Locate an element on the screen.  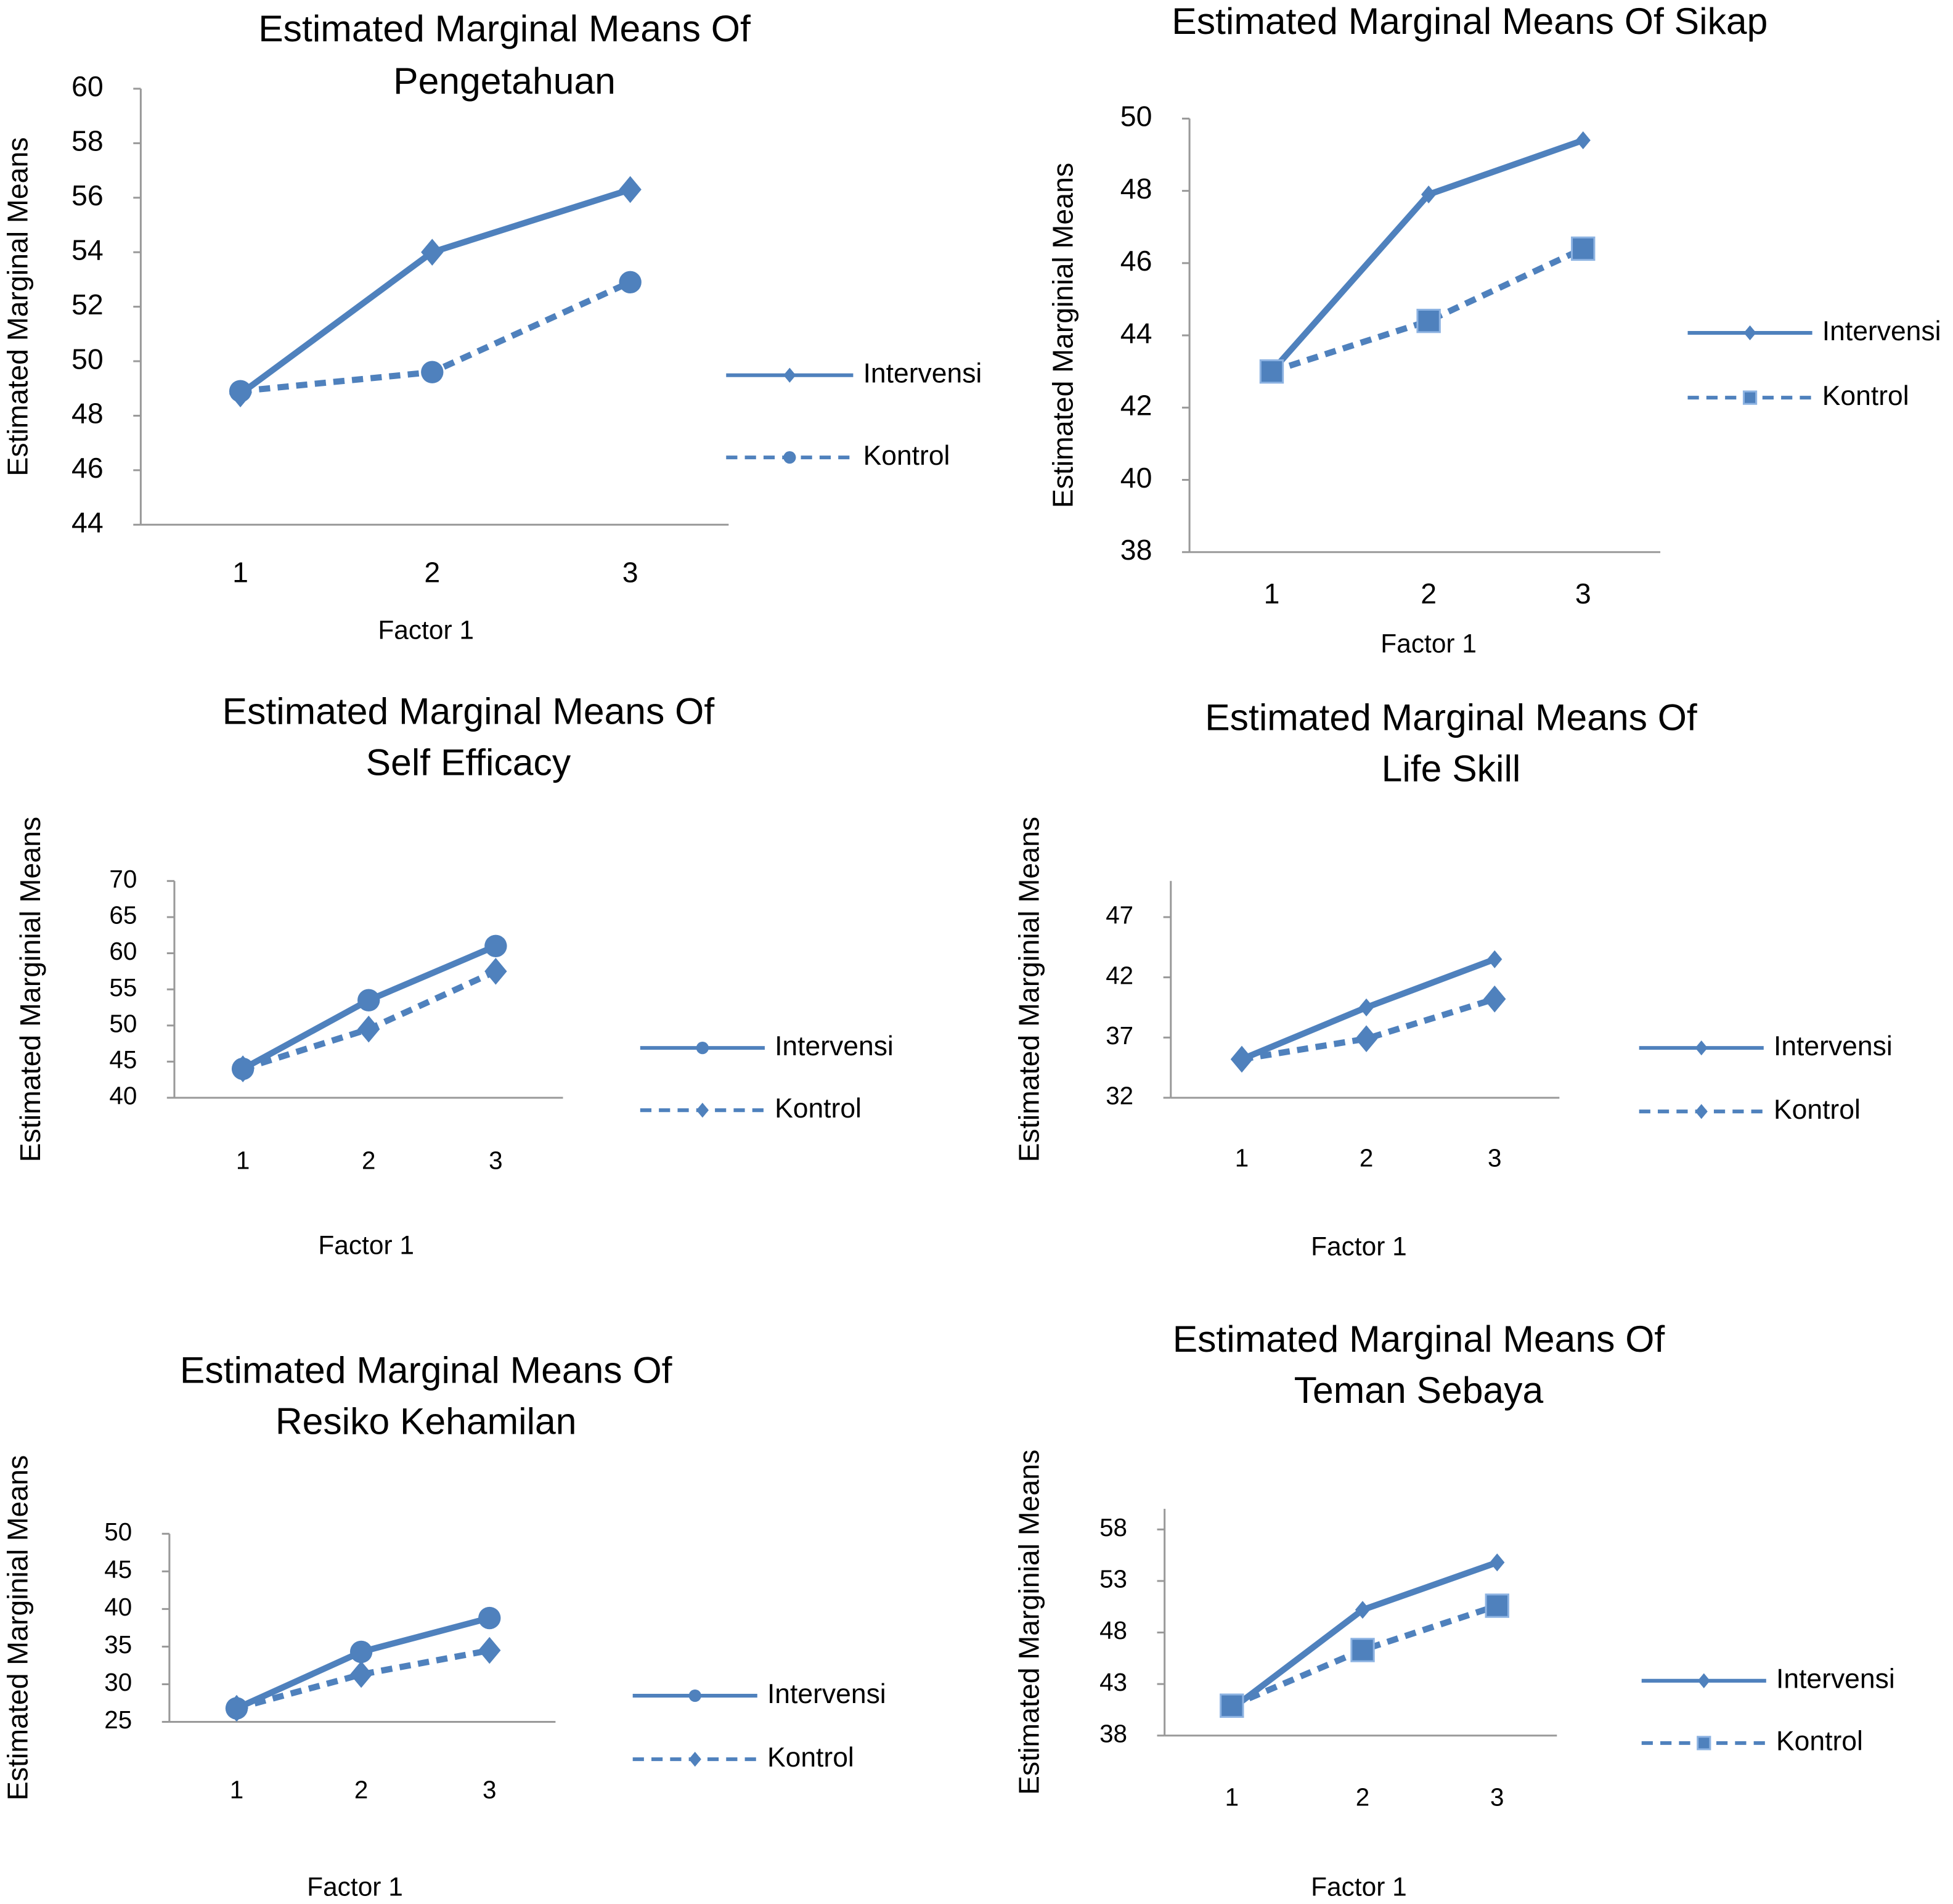
y-tick-label: 54 is located at coordinates (87, 250).